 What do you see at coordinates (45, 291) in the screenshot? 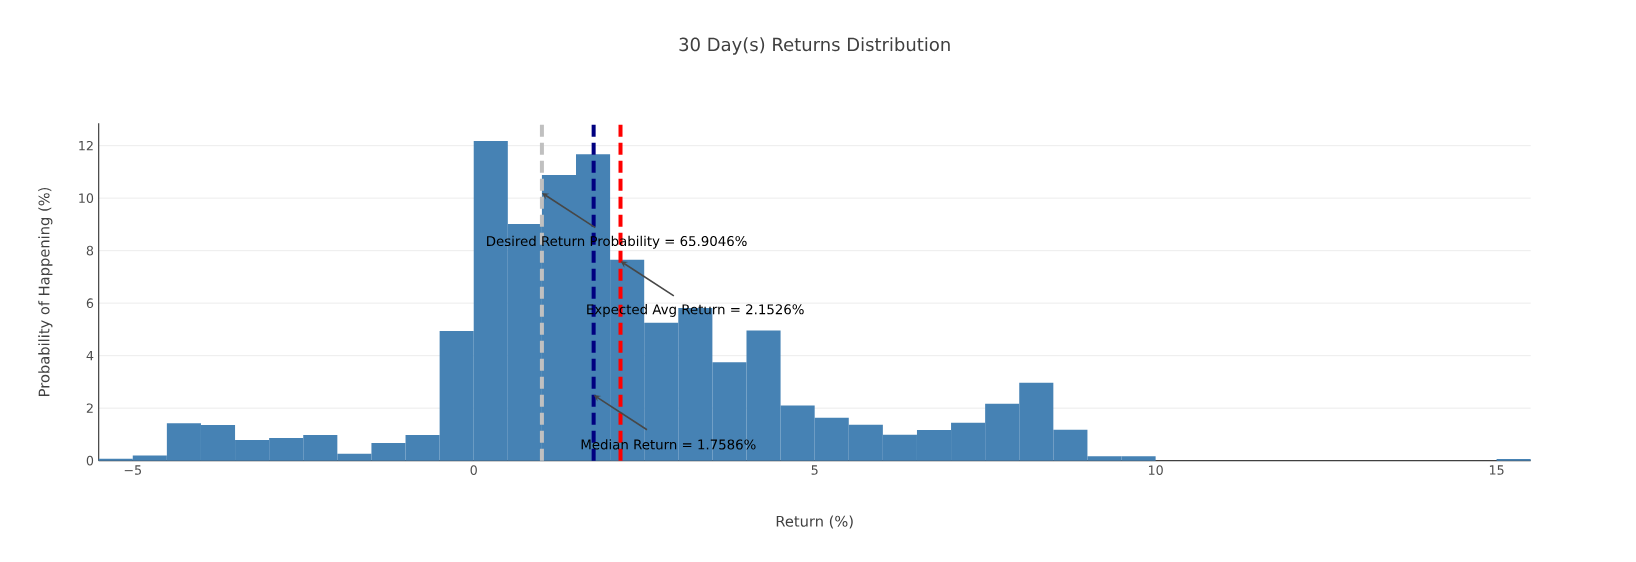
I see `y-axis-title: Probability of Happening (%)` at bounding box center [45, 291].